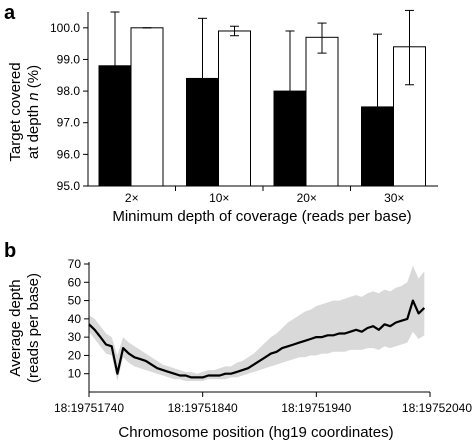 The height and width of the screenshot is (443, 474). What do you see at coordinates (89, 408) in the screenshot?
I see `x-tick-label: 18:19751740` at bounding box center [89, 408].